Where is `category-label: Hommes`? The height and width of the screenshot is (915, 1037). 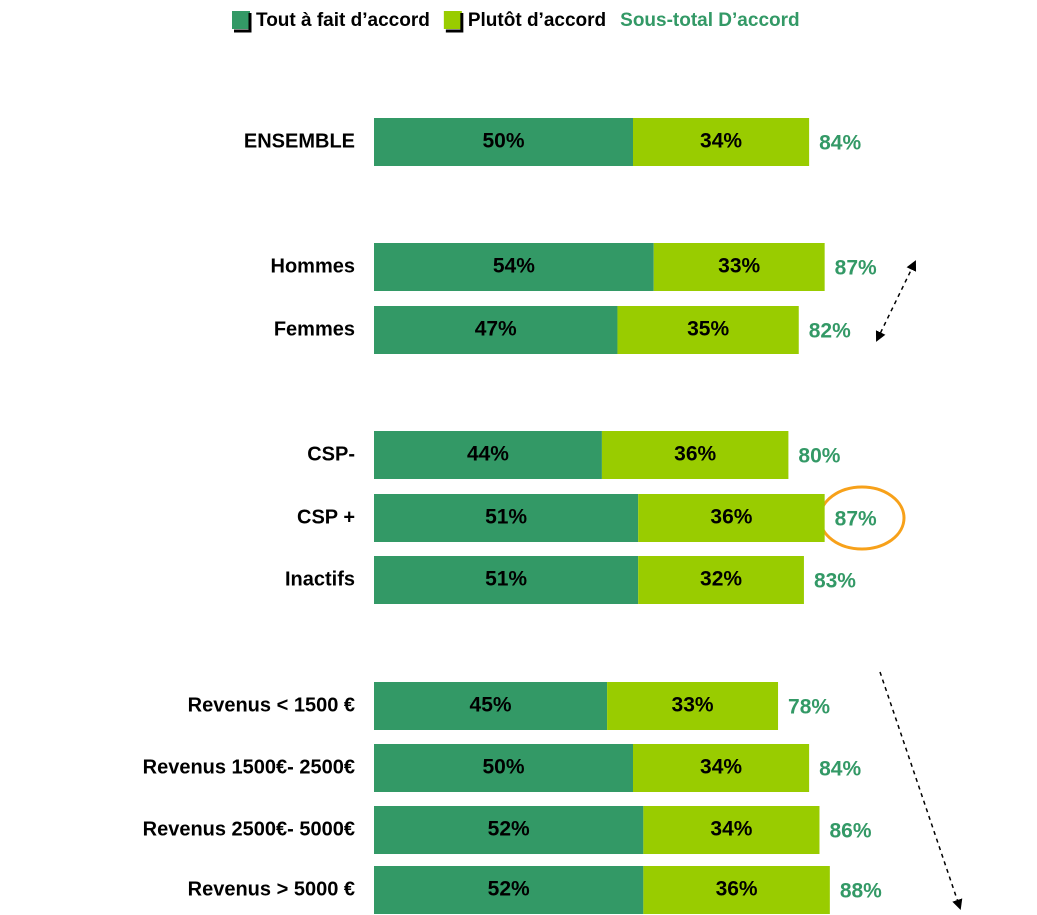 category-label: Hommes is located at coordinates (313, 266).